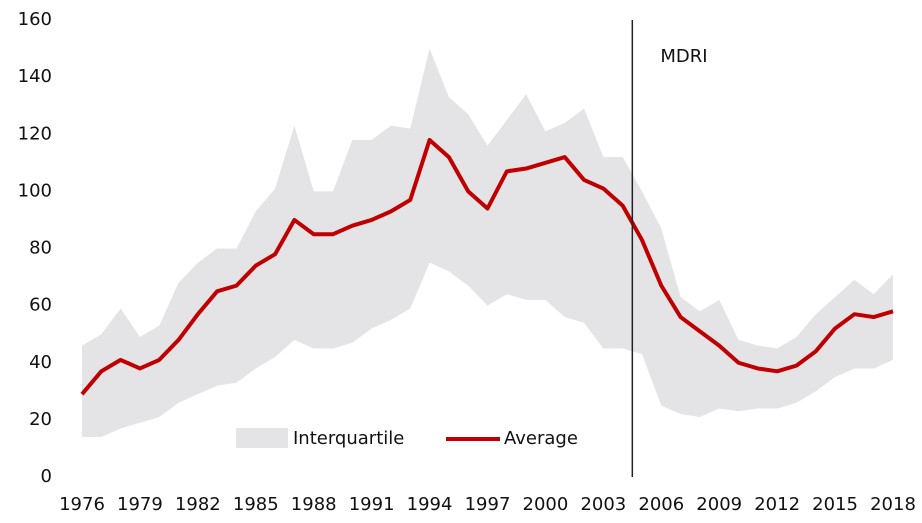 The width and height of the screenshot is (922, 523). Describe the element at coordinates (541, 438) in the screenshot. I see `legend-label: Average` at that location.